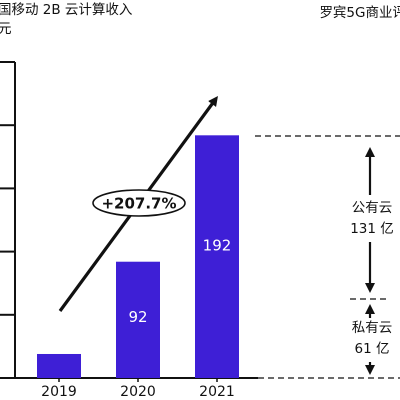 The image size is (400, 400). Describe the element at coordinates (66, 10) in the screenshot. I see `chart-title-line1: 国移动 2B 云计算收入` at that location.